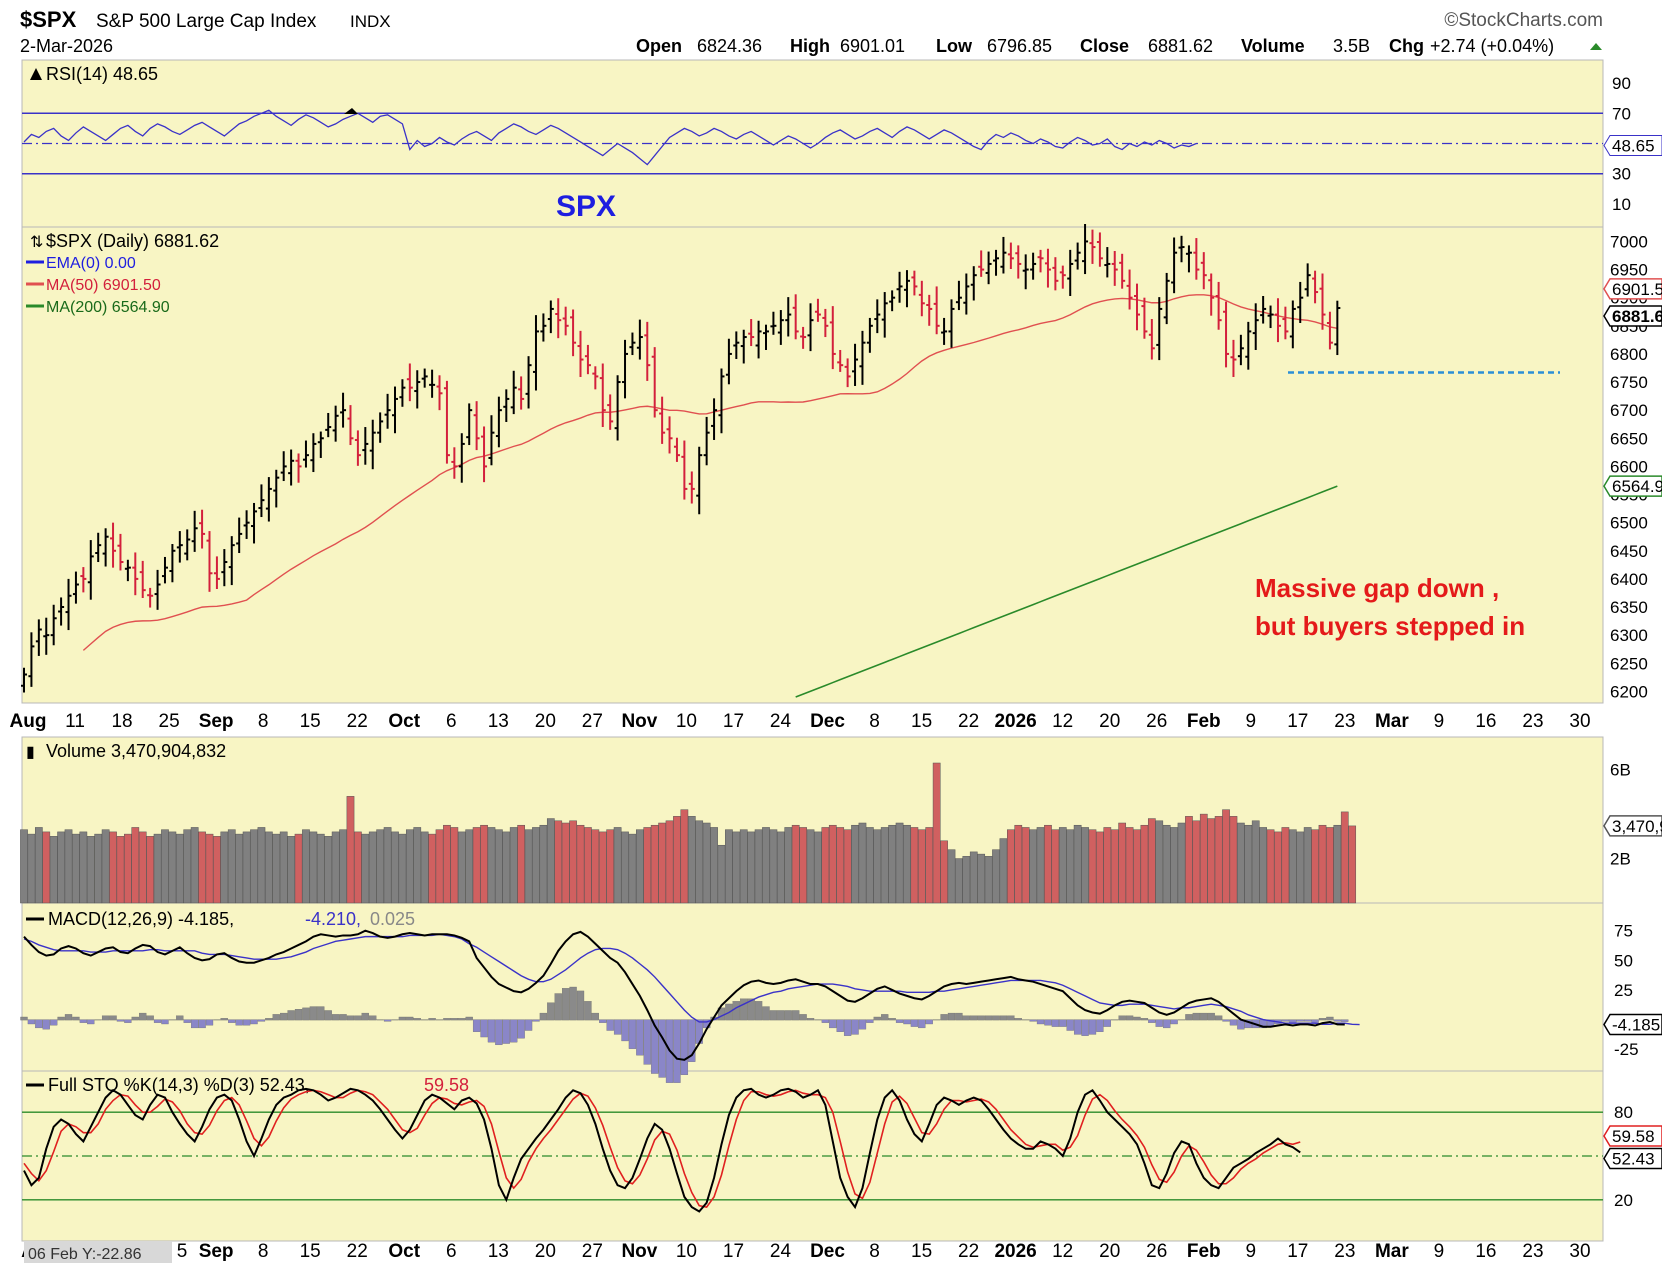 The image size is (1662, 1263). What do you see at coordinates (216, 1251) in the screenshot?
I see `x-tick-label-bottom: Sep` at bounding box center [216, 1251].